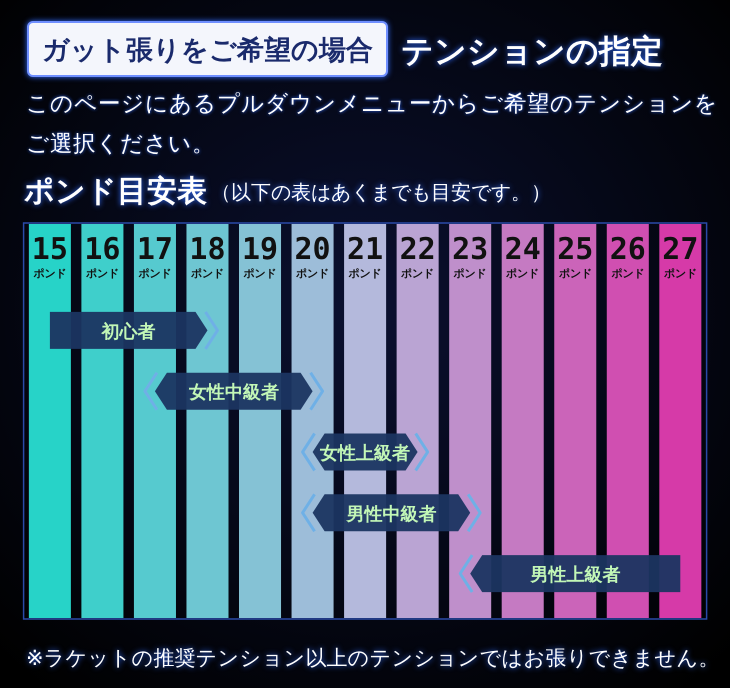 The height and width of the screenshot is (688, 730). What do you see at coordinates (364, 453) in the screenshot?
I see `y-tick-label: 女性上級者` at bounding box center [364, 453].